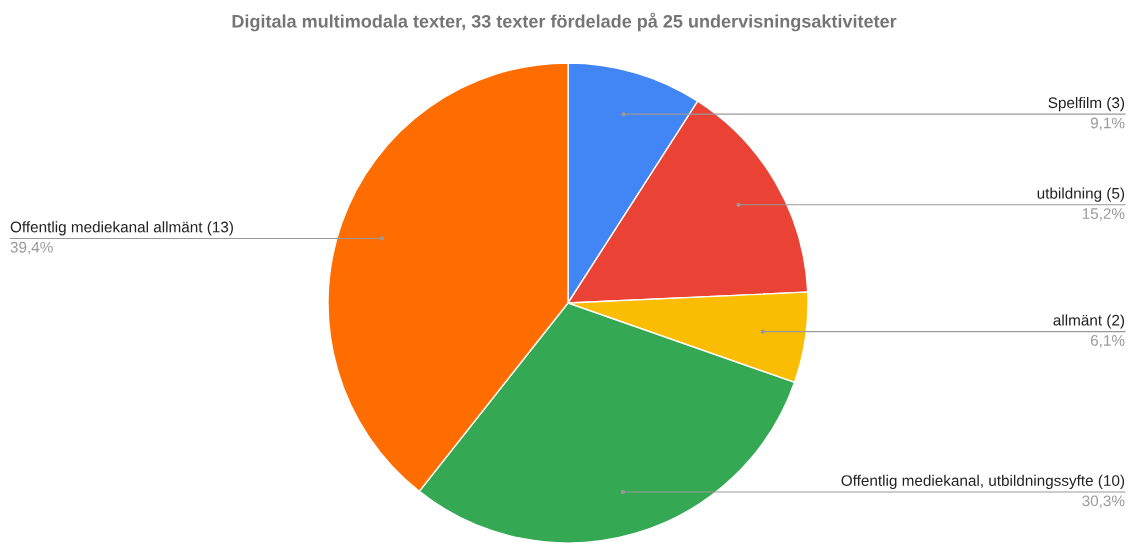 This screenshot has height=548, width=1128. I want to click on data-label: 6,1%, so click(1107, 341).